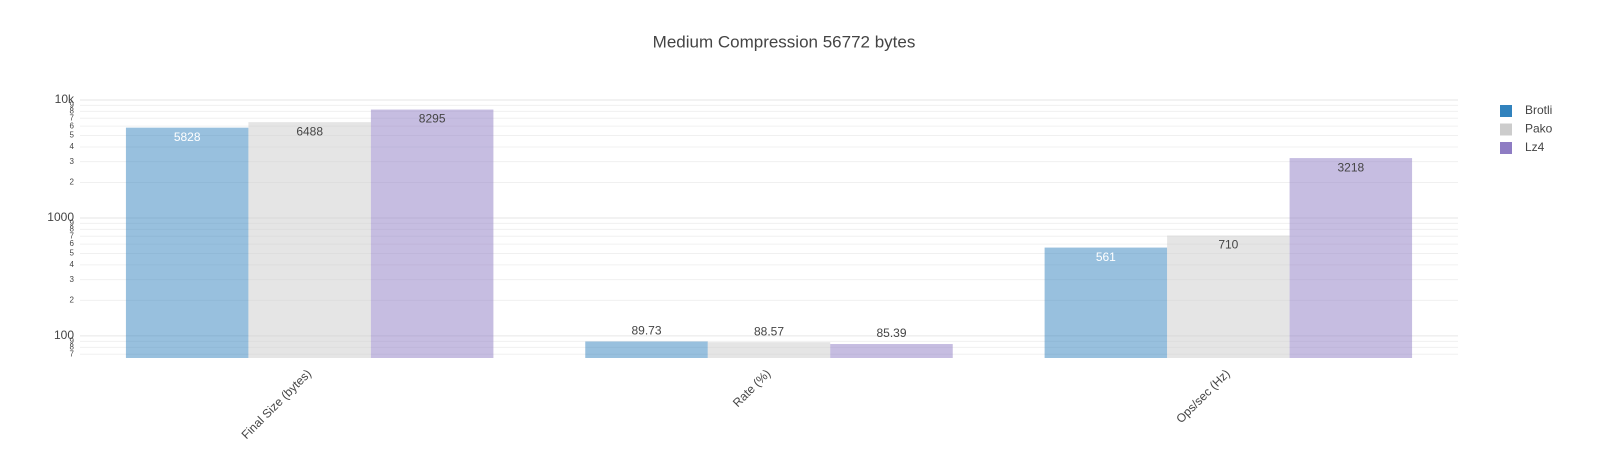 The image size is (1613, 455). What do you see at coordinates (309, 131) in the screenshot?
I see `value-label: 6488` at bounding box center [309, 131].